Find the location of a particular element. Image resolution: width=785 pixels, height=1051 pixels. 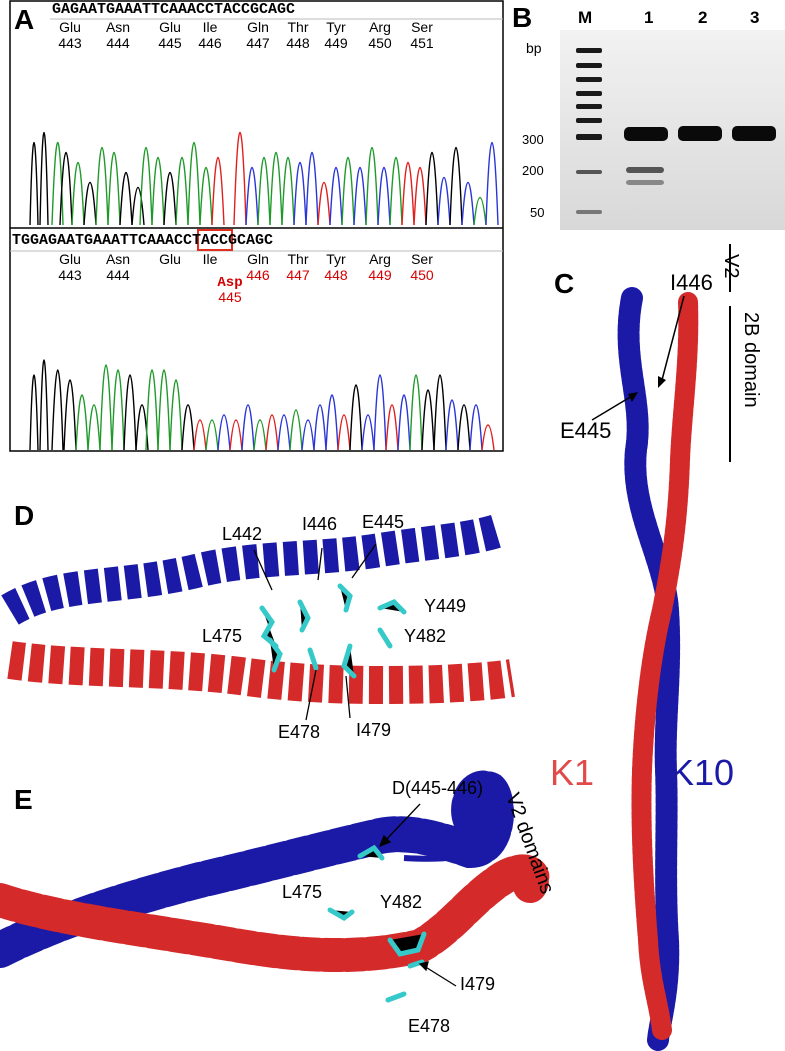

marker-300: 300 is located at coordinates (533, 139).